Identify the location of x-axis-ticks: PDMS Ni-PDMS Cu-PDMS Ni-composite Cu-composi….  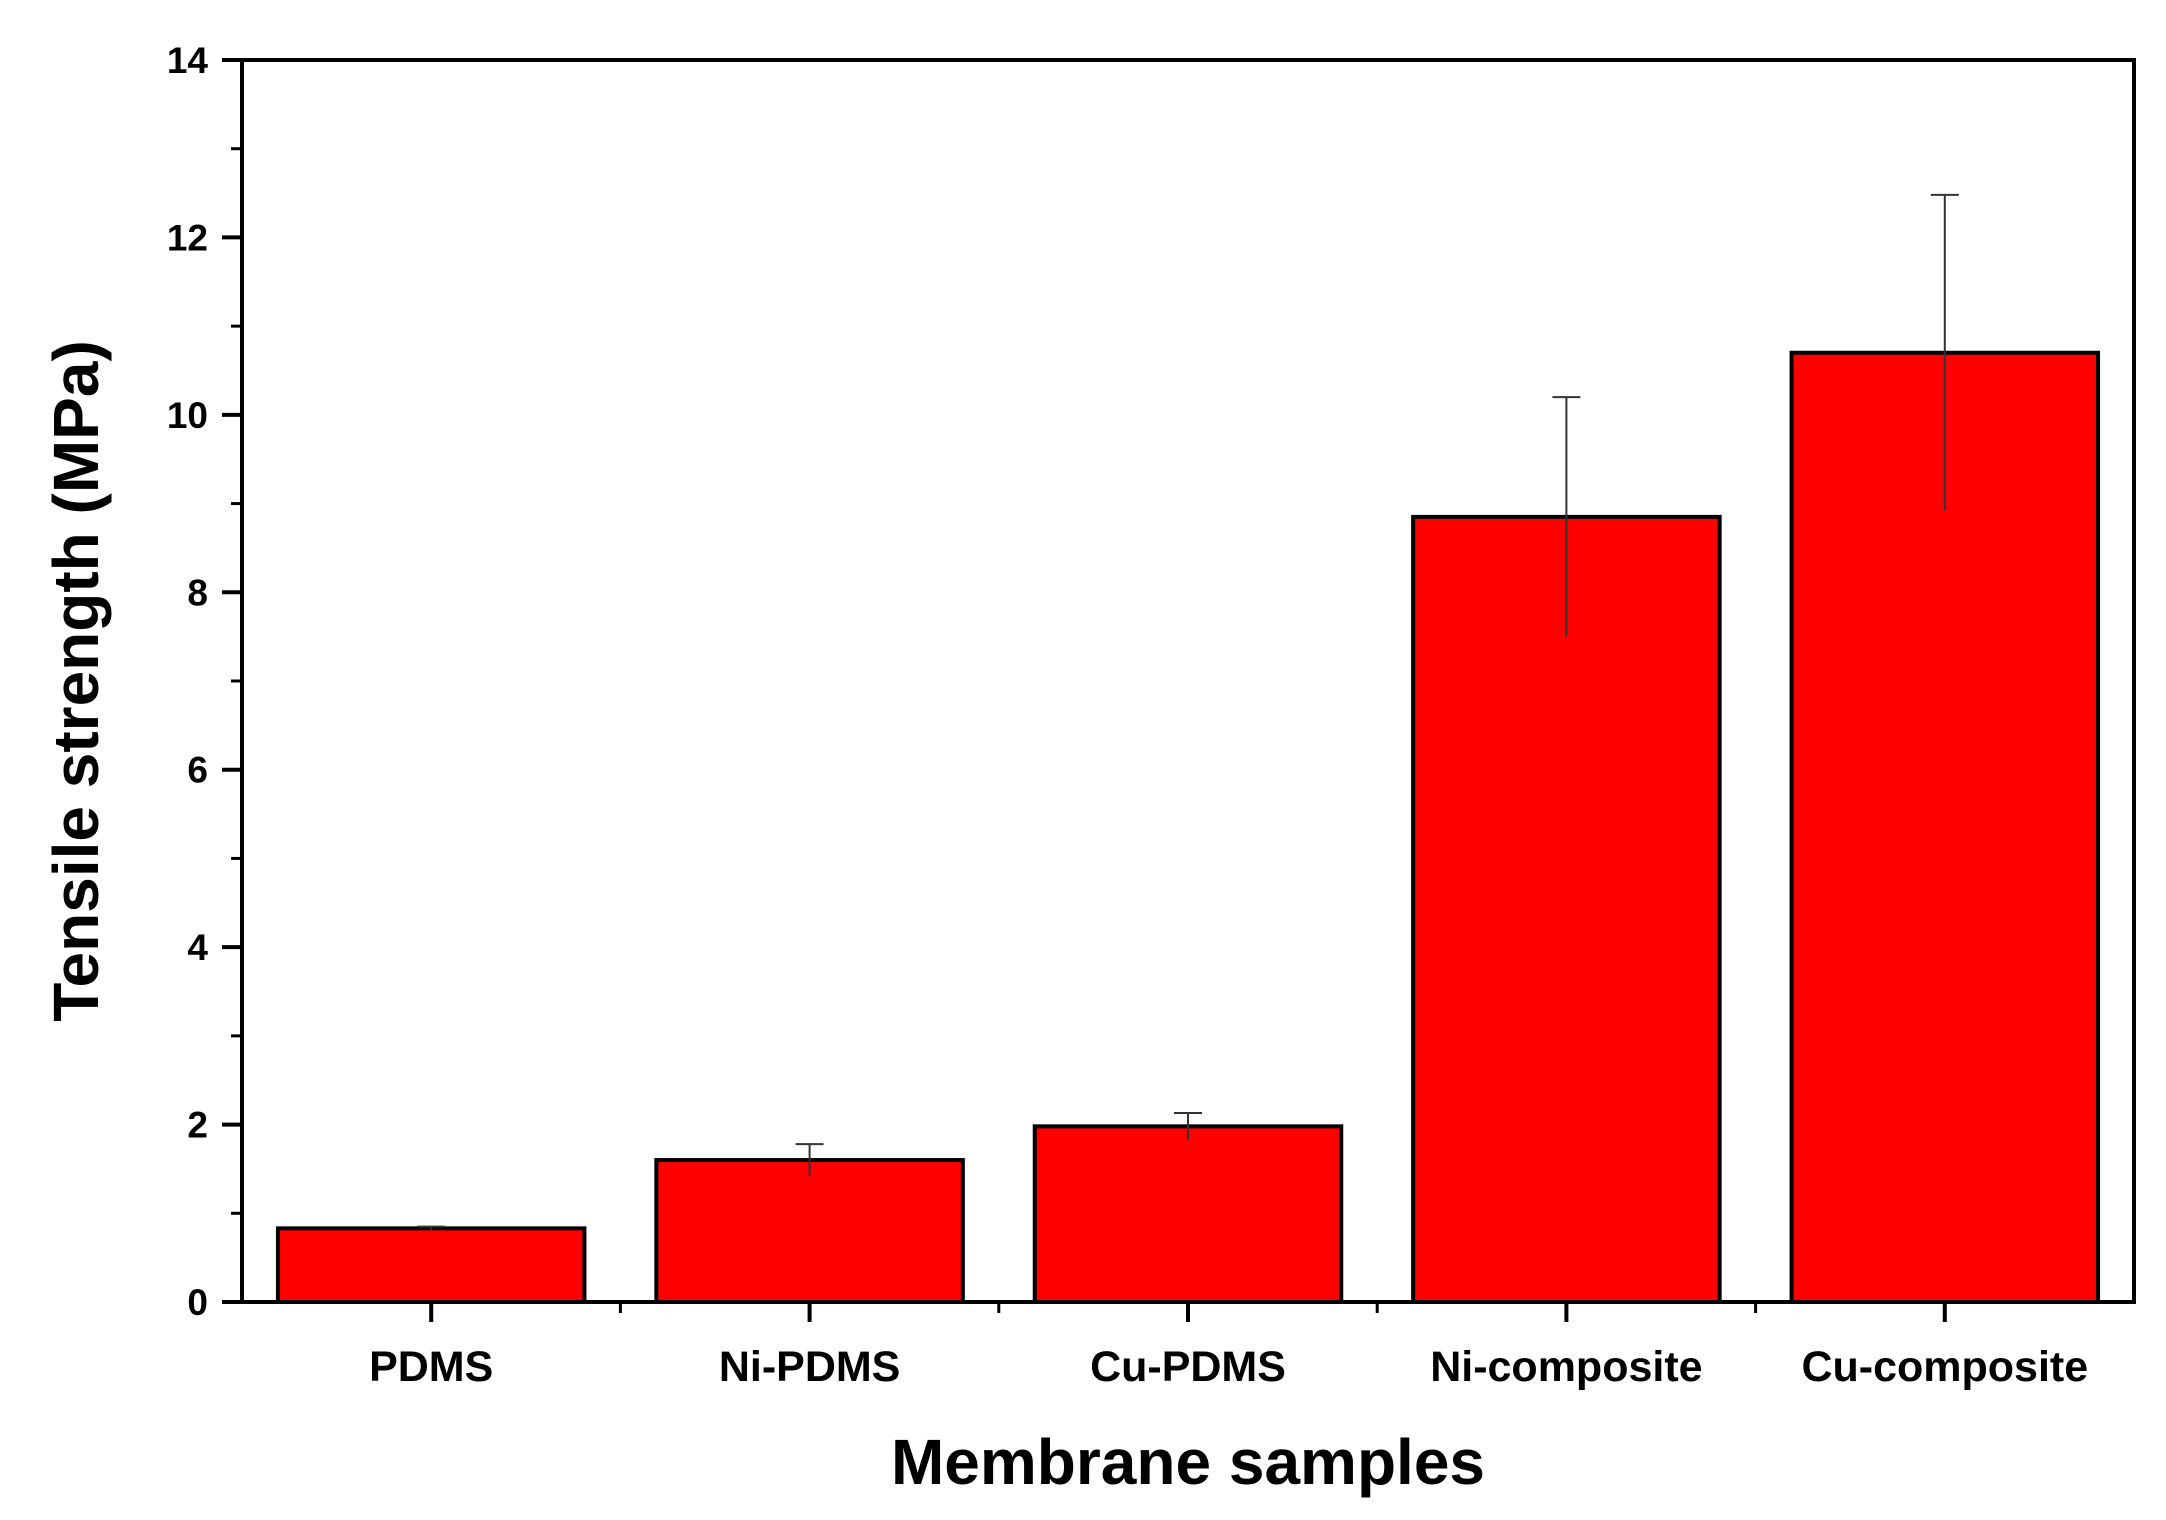
(1228, 1346).